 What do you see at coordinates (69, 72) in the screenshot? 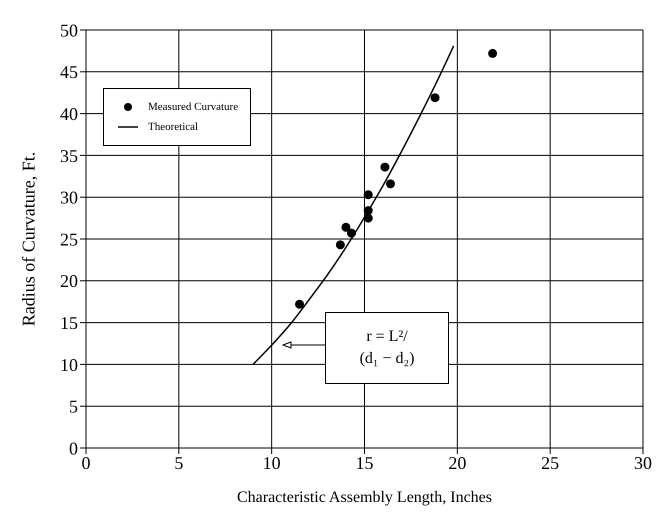
I see `y-tick-label: 45` at bounding box center [69, 72].